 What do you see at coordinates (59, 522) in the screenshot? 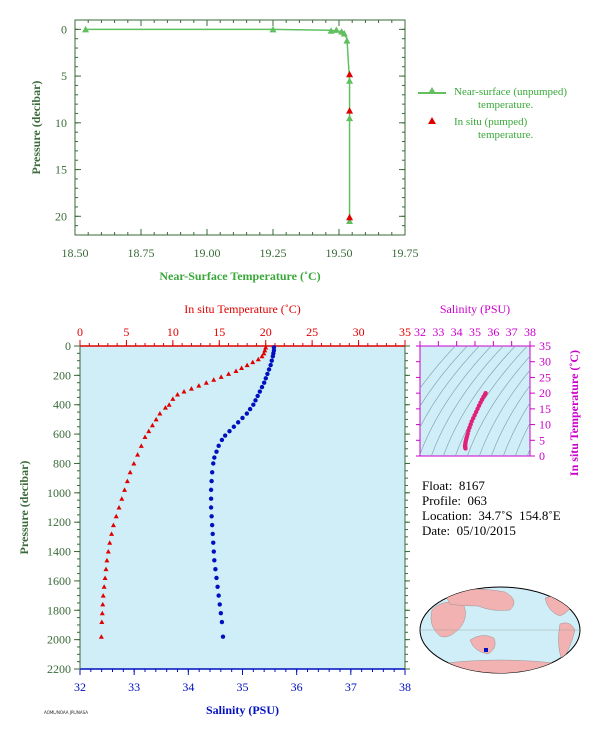
I see `pressure-tick-label: 1200` at bounding box center [59, 522].